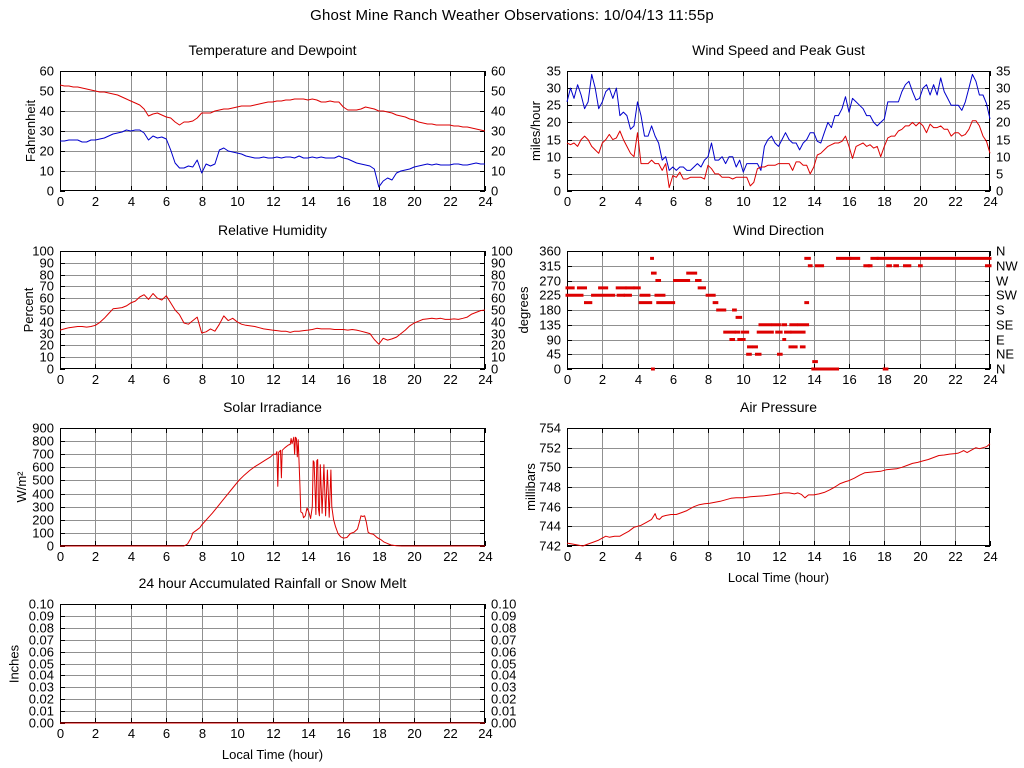 The height and width of the screenshot is (768, 1024). What do you see at coordinates (30, 131) in the screenshot?
I see `y-axis-label: Fahrenheit` at bounding box center [30, 131].